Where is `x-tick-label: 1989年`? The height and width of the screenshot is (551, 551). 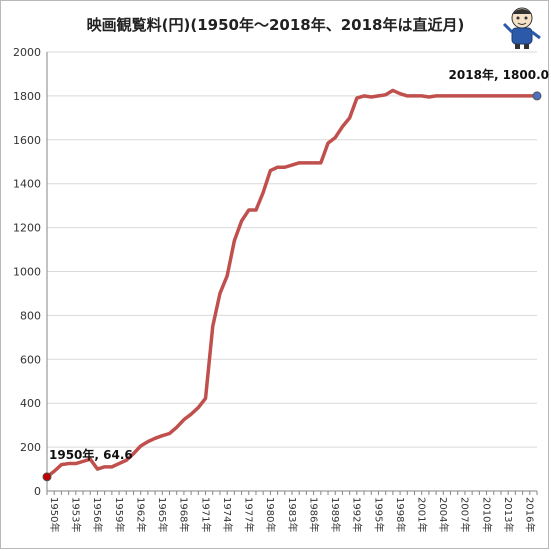 x-tick-label: 1989年 is located at coordinates (335, 514).